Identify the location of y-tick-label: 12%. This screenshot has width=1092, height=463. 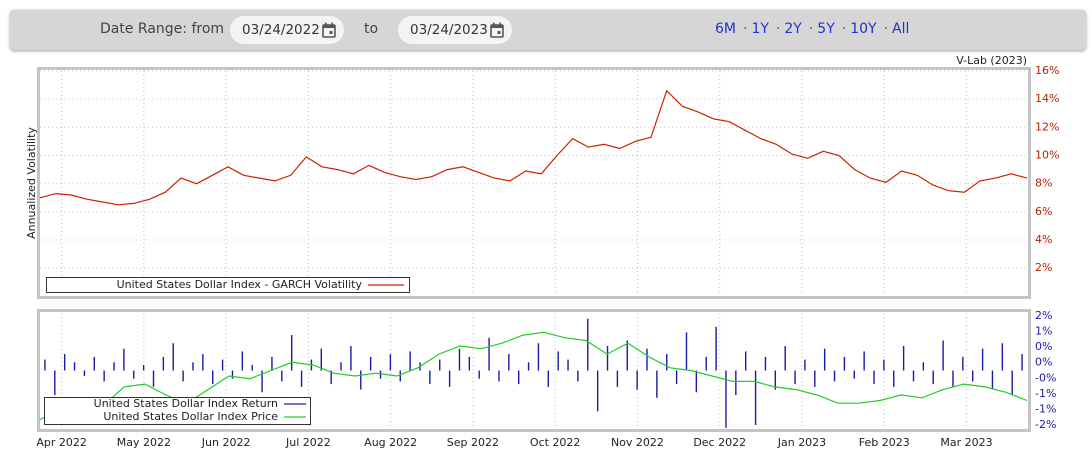
(1047, 126).